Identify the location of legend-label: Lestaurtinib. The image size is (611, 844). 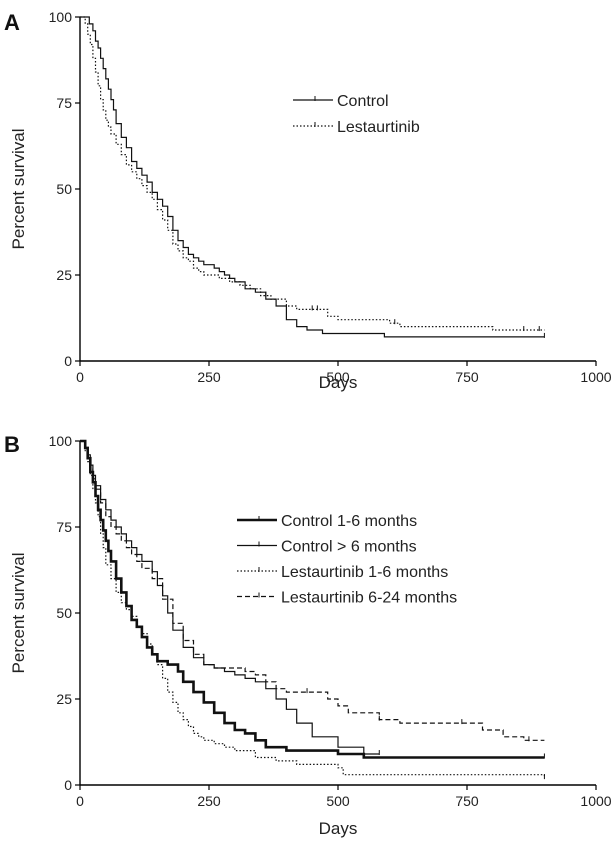
(378, 127).